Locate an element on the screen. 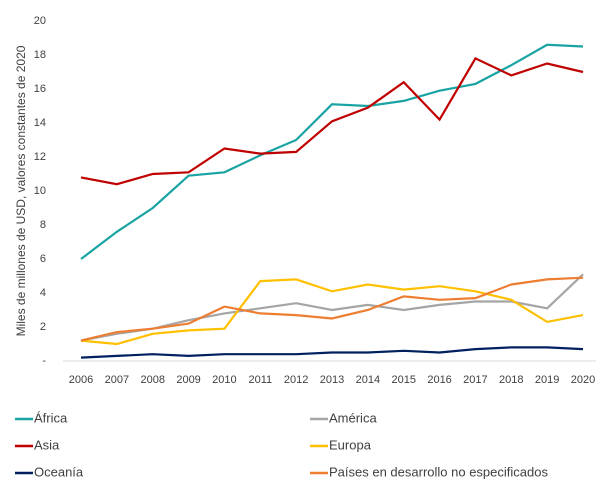 This screenshot has width=599, height=485. x-tick-label: 2012 is located at coordinates (296, 380).